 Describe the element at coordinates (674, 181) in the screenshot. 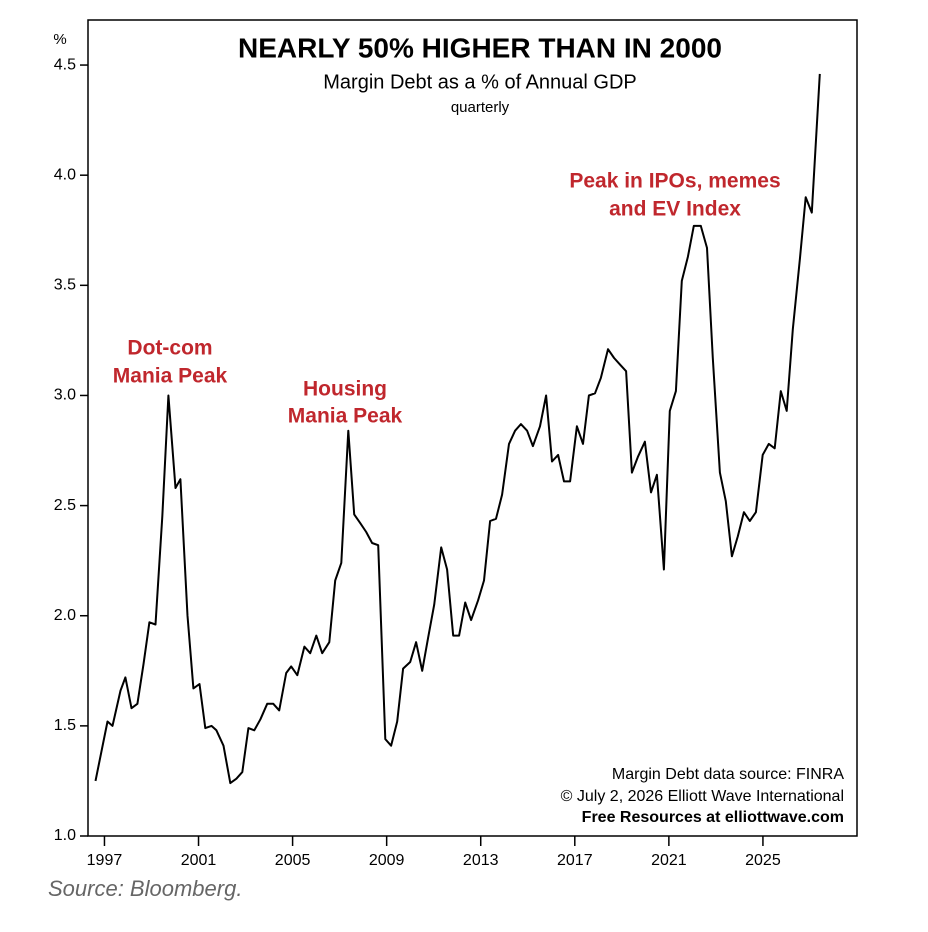

I see `annotation: Peak in IPOs, memes` at that location.